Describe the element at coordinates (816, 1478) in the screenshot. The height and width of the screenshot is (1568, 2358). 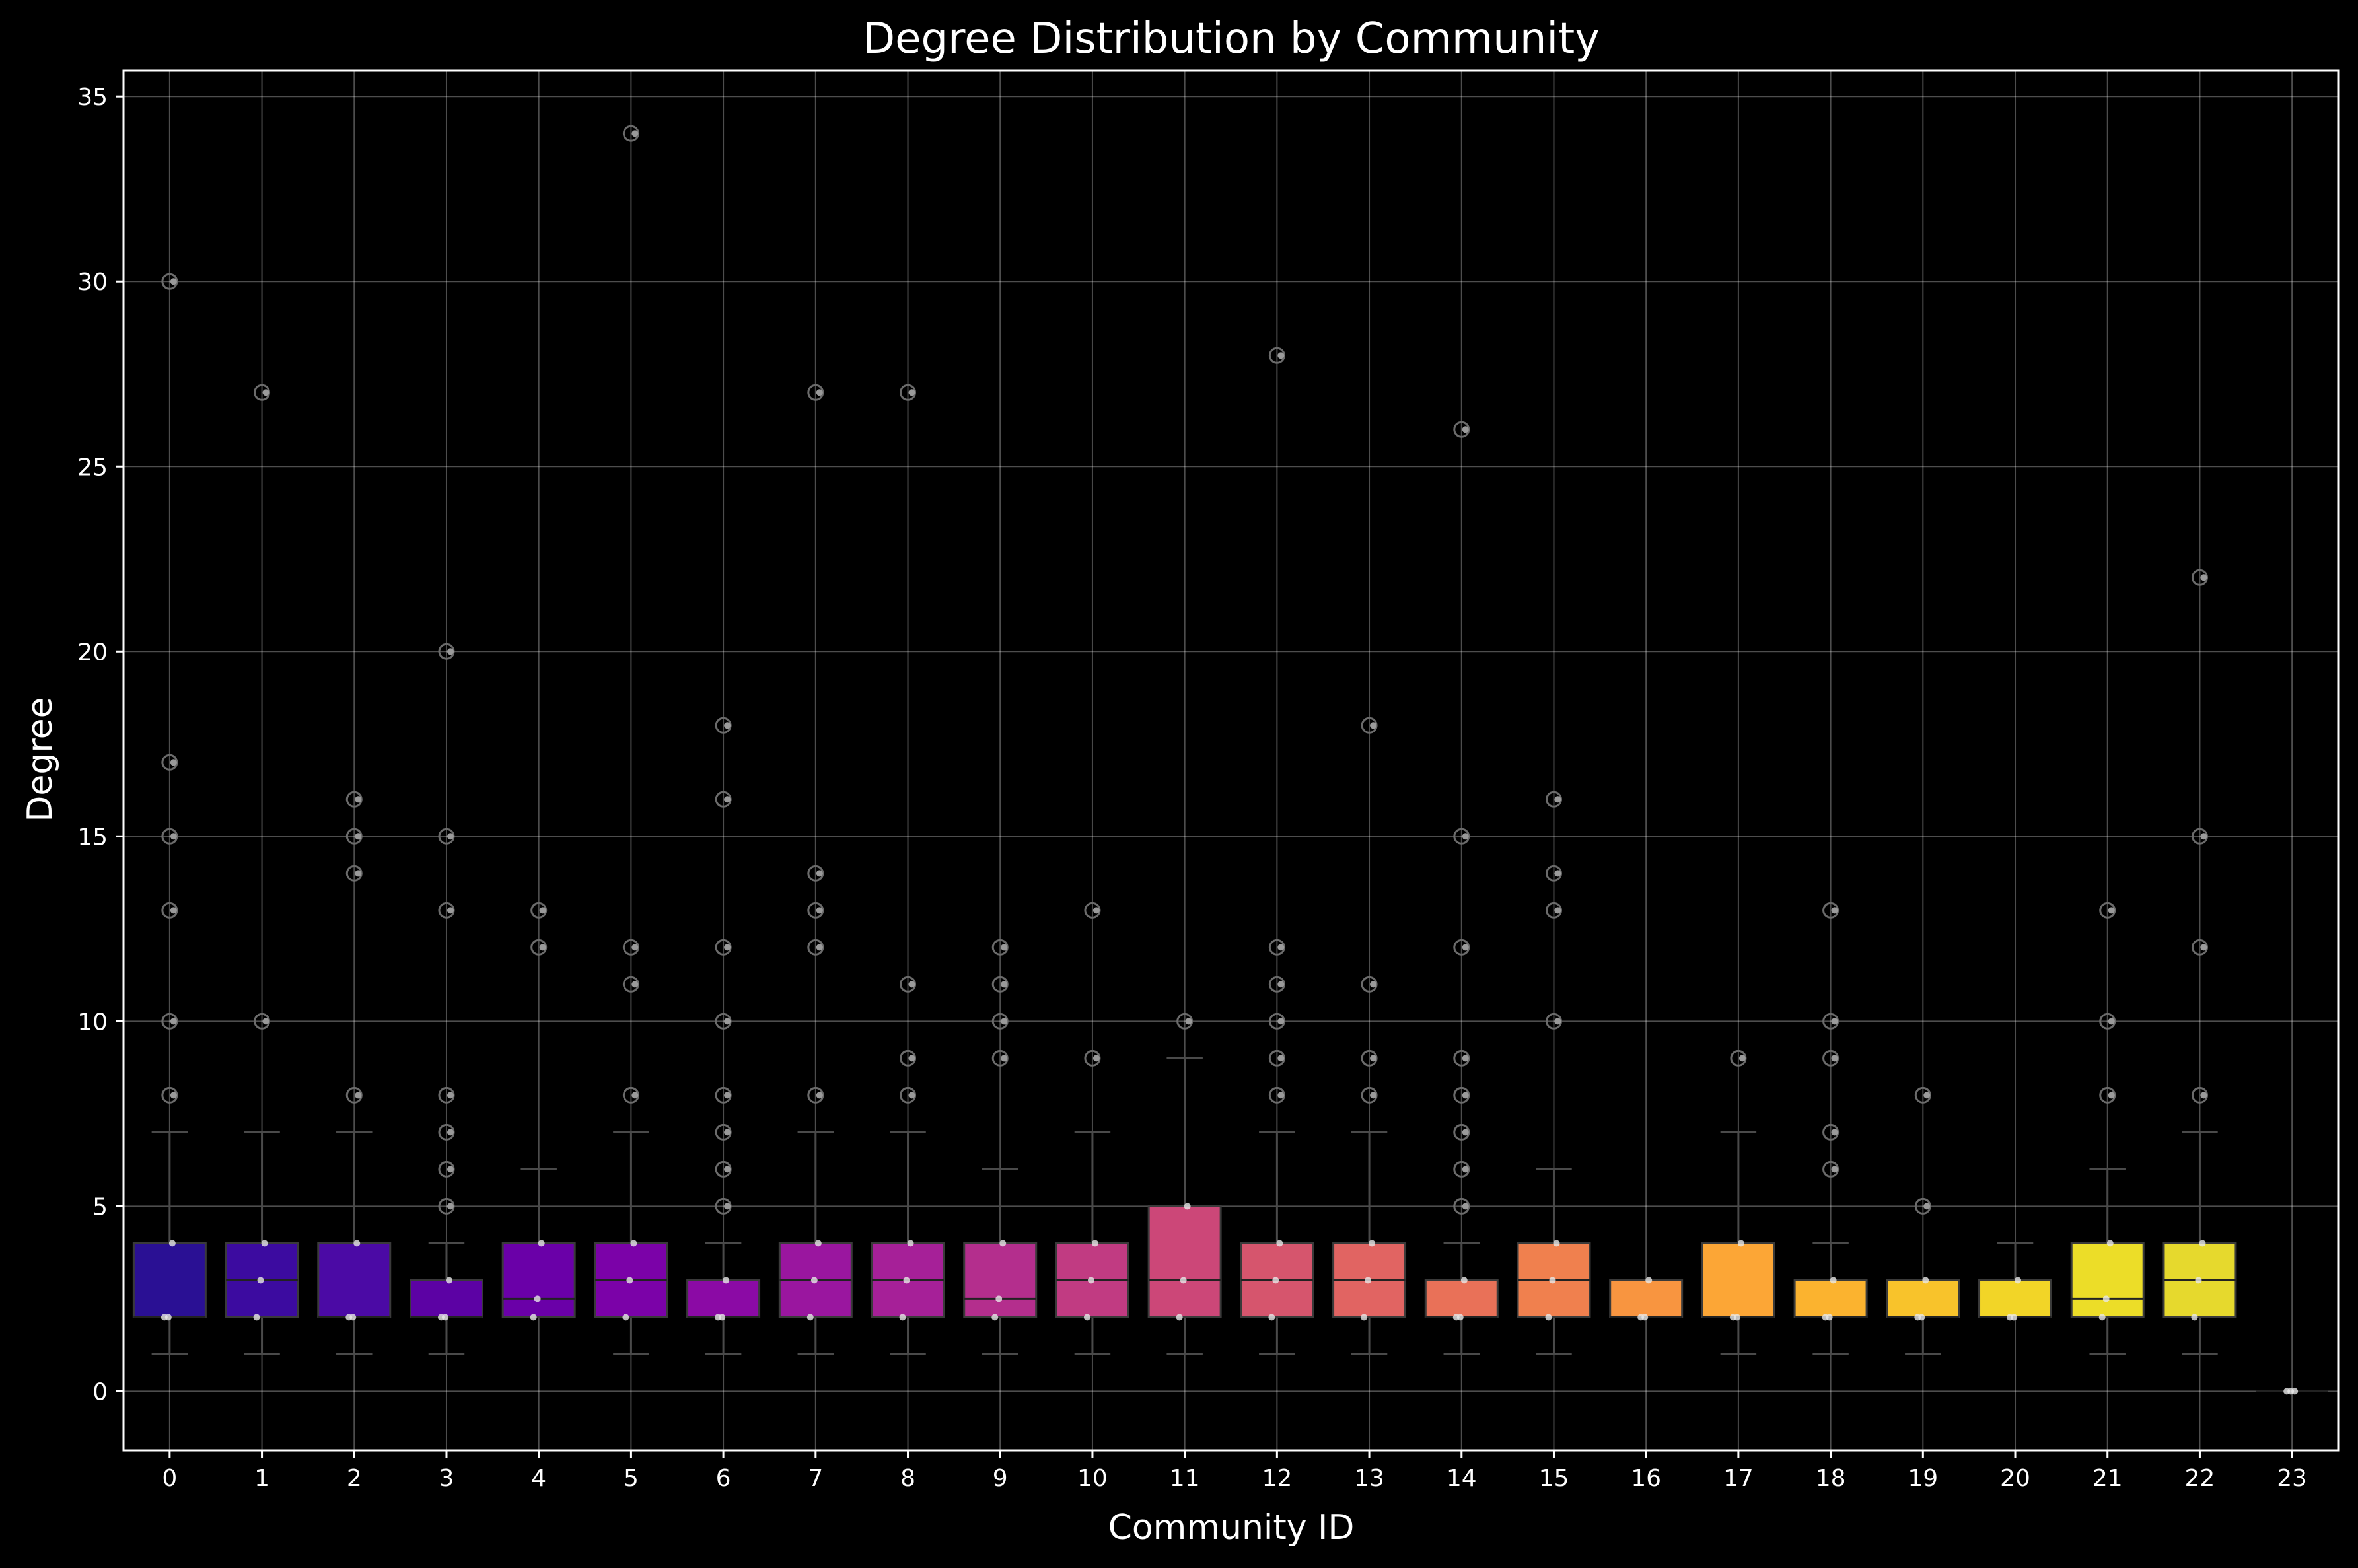
I see `x-tick-label: 7` at that location.